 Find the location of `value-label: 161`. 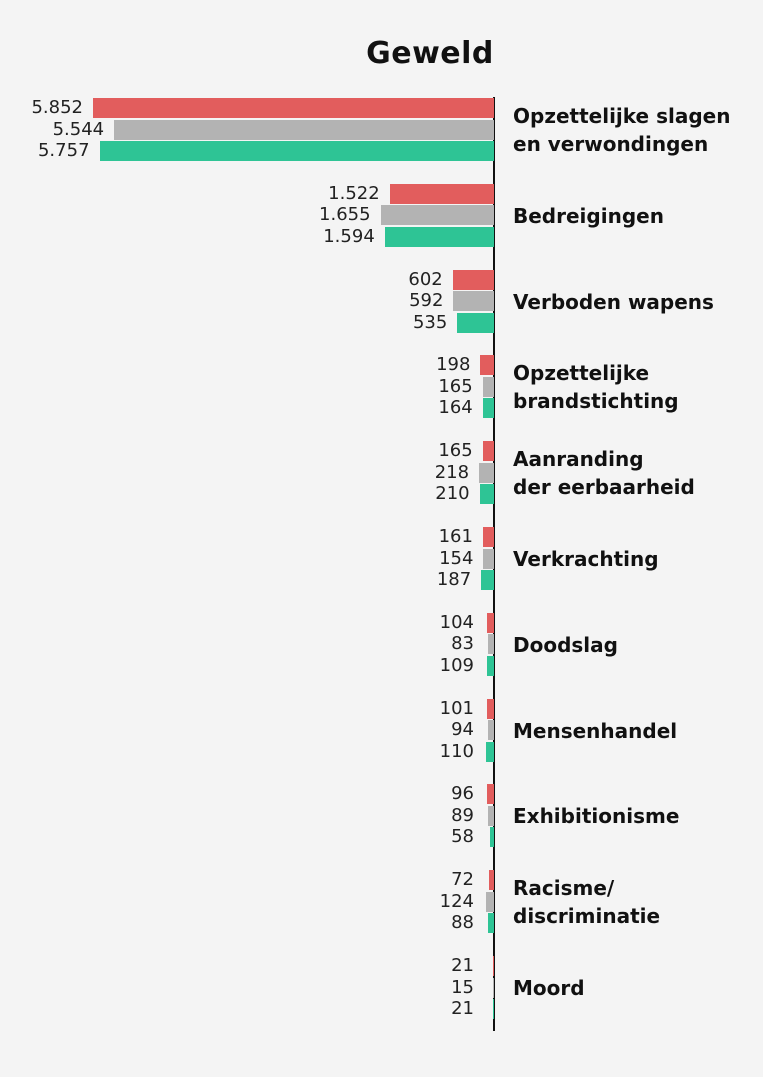

value-label: 161 is located at coordinates (455, 536).